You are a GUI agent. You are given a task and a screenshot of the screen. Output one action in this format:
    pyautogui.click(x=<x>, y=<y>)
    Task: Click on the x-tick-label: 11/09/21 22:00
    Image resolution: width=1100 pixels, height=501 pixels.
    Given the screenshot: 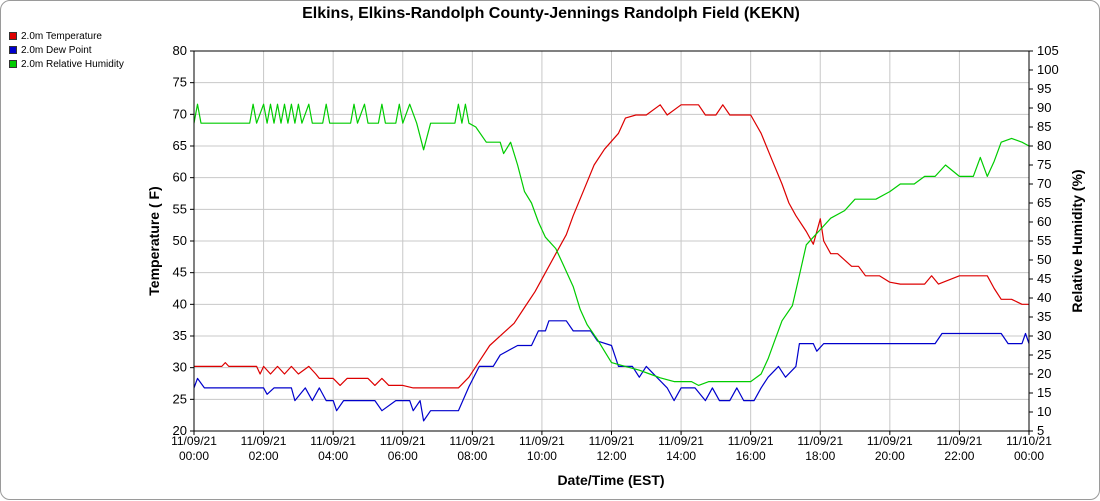 What is the action you would take?
    pyautogui.click(x=960, y=448)
    